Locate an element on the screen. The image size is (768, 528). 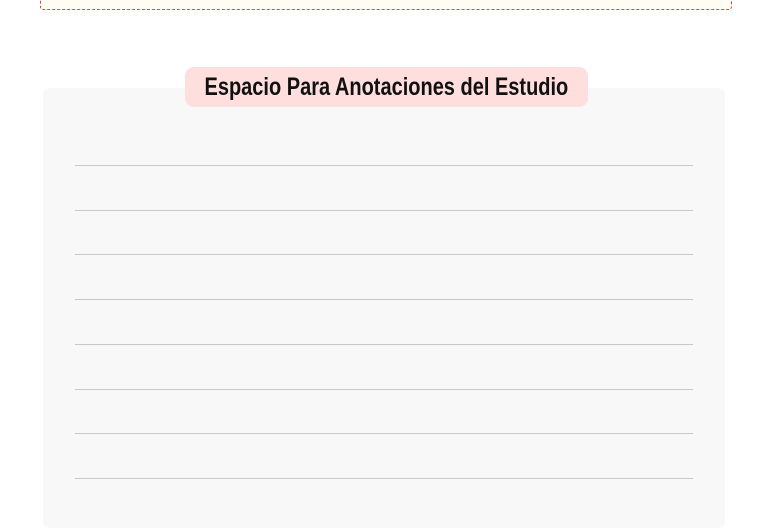
section-title-badge: Espacio Para Anotaciones del Estudio is located at coordinates (386, 87).